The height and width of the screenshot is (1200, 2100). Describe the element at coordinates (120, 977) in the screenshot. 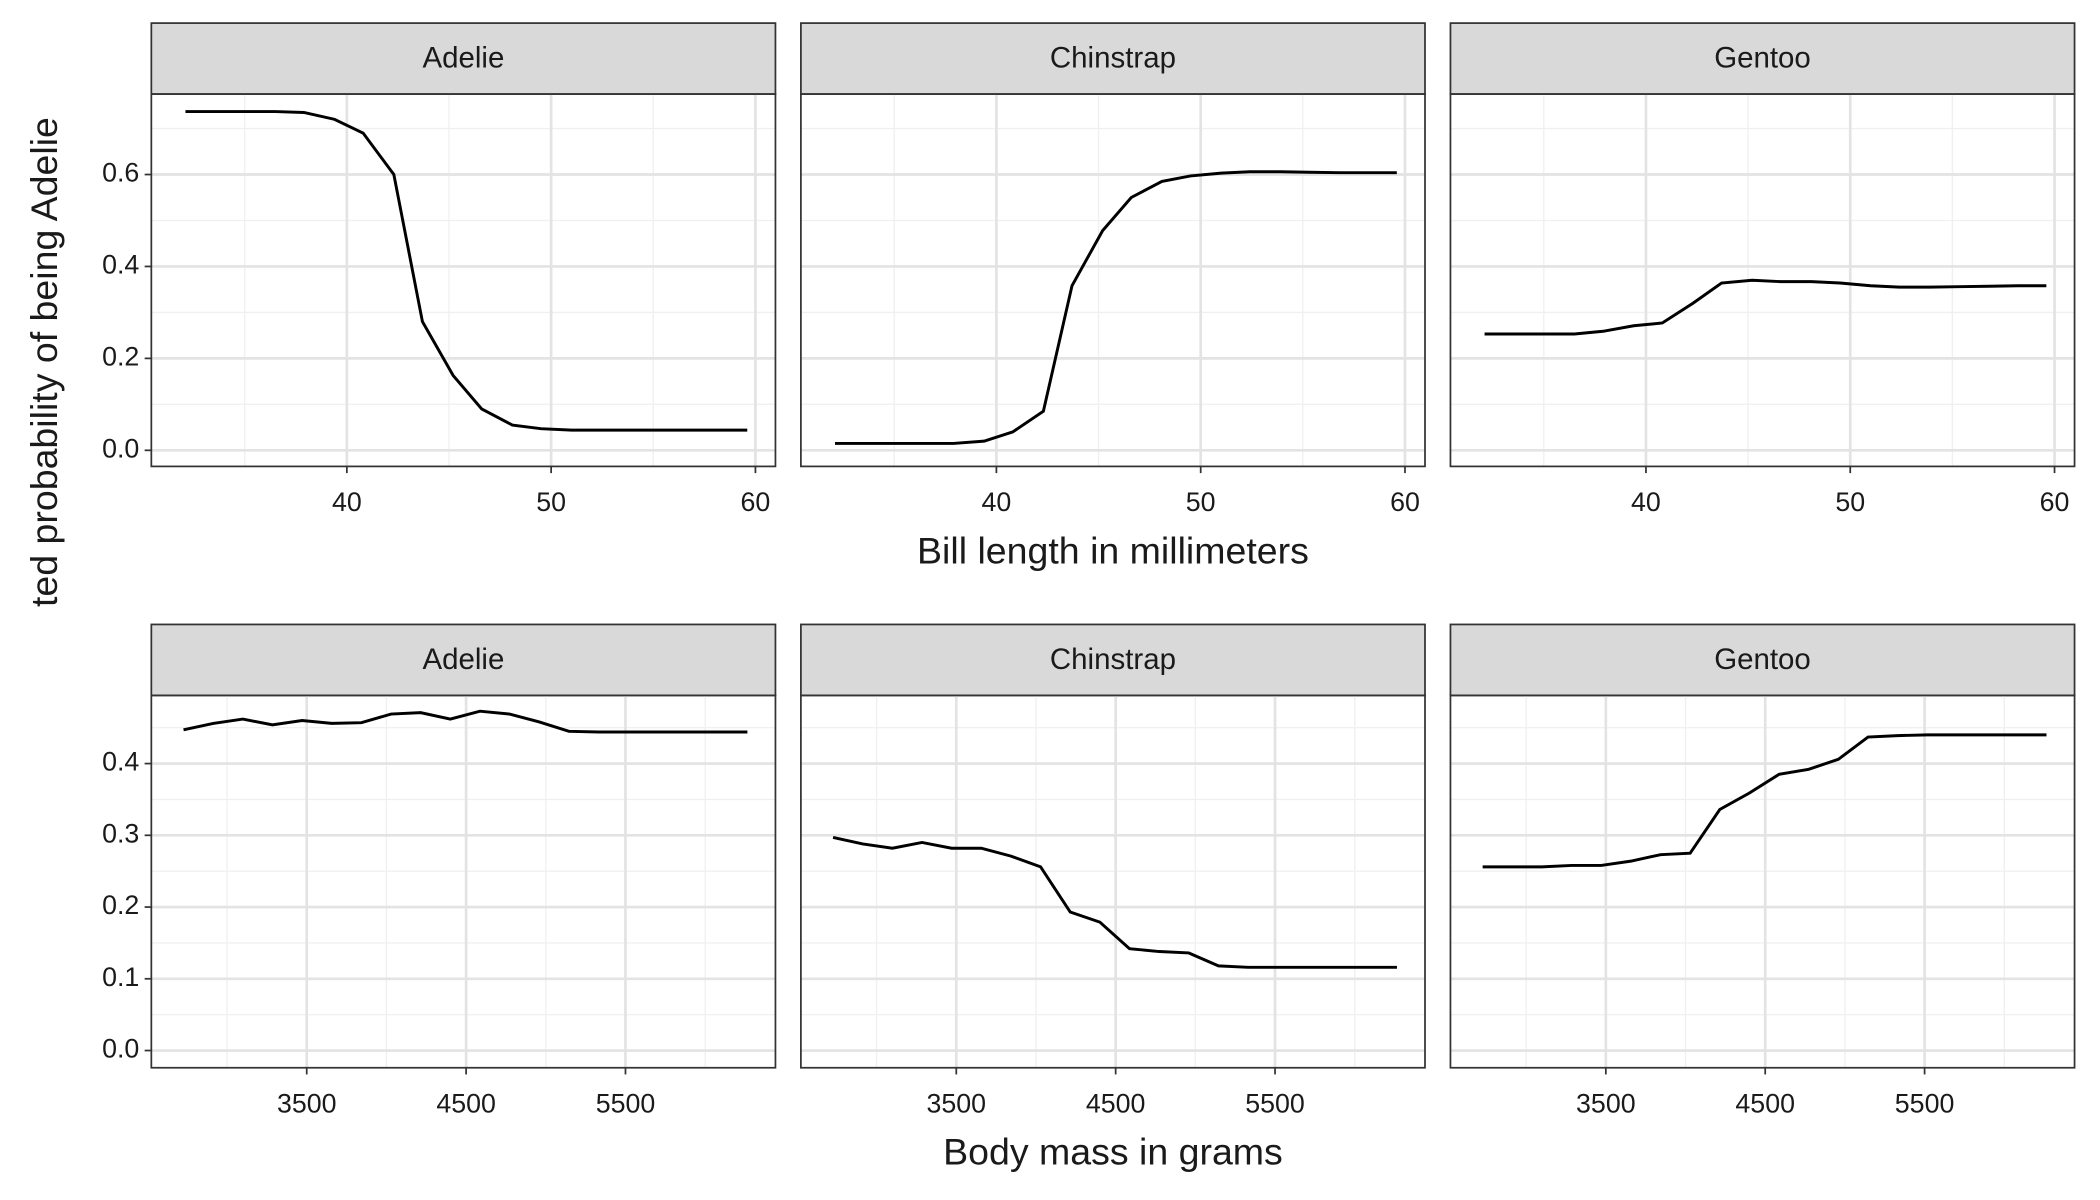

I see `y-tick-label: 0.1` at that location.